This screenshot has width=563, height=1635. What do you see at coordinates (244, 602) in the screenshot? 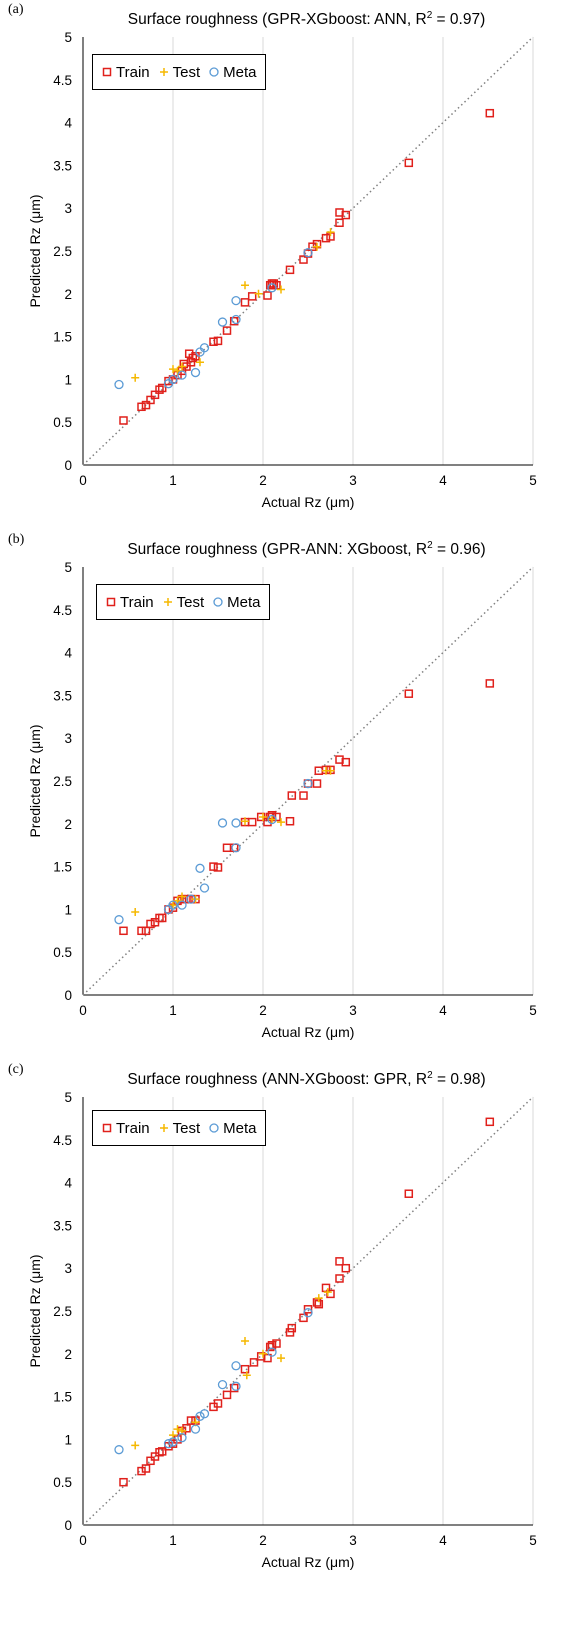
I see `legend-label: Meta` at bounding box center [244, 602].